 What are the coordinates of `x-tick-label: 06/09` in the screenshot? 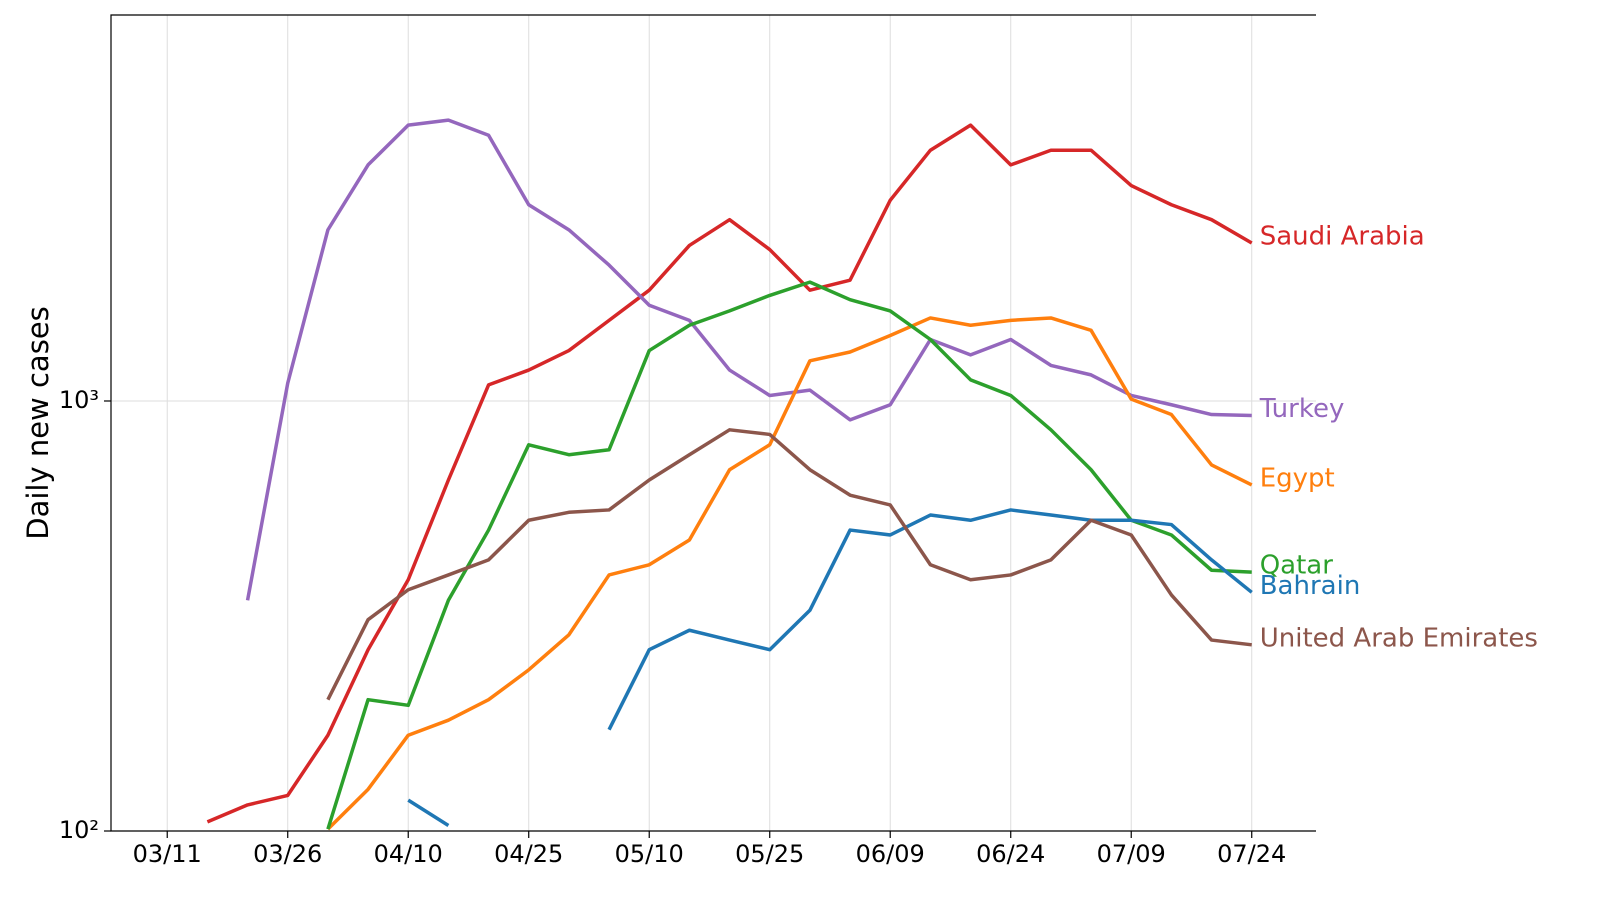 It's located at (890, 854).